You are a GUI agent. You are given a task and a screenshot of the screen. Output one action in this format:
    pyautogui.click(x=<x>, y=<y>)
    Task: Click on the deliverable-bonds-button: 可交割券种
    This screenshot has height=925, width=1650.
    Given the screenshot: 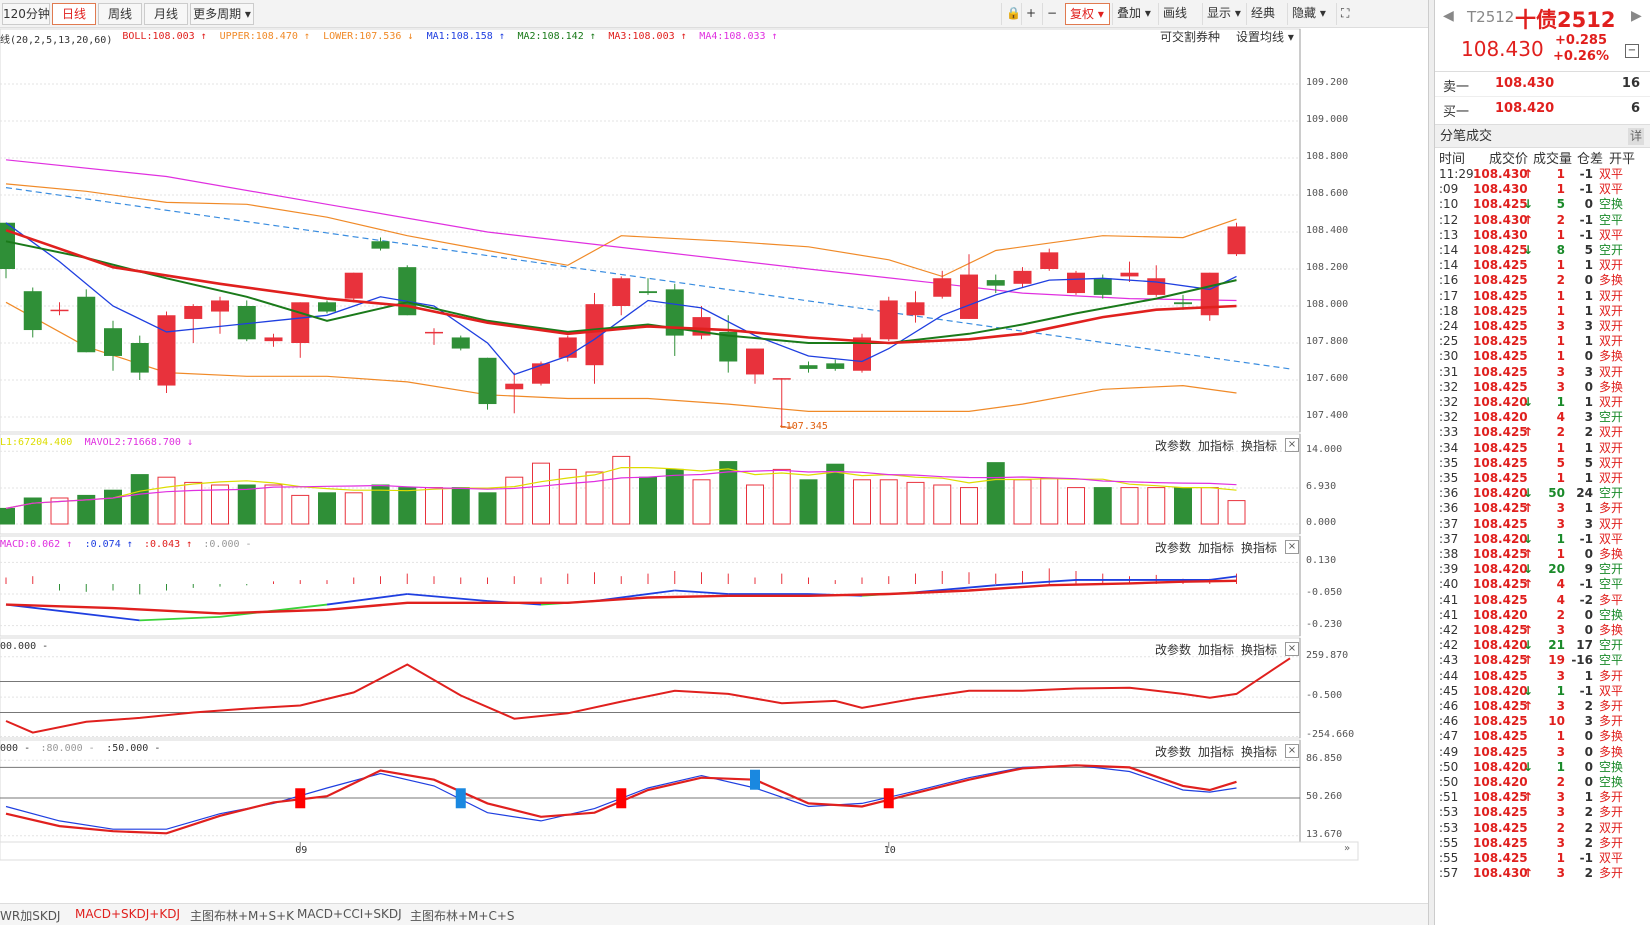 What is the action you would take?
    pyautogui.click(x=1190, y=37)
    